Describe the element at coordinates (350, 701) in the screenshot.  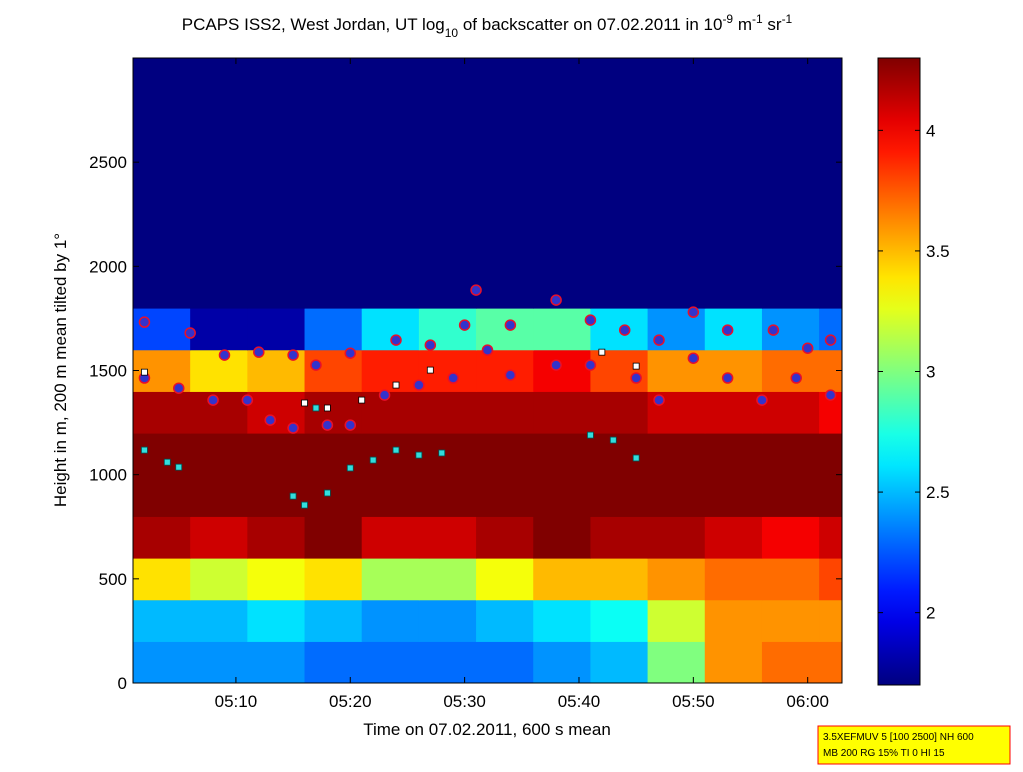
I see `x-tick-label: 05:20` at that location.